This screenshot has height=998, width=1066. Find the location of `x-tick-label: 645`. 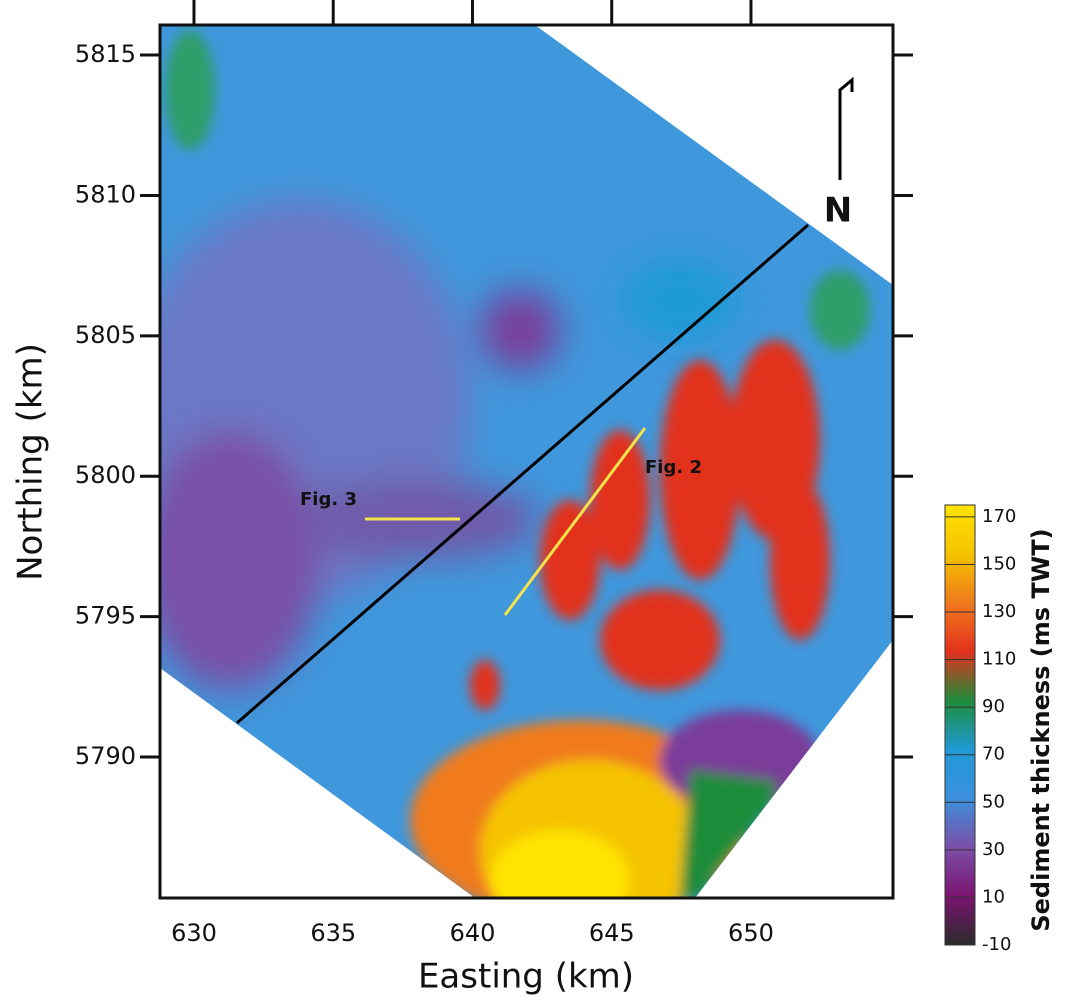

x-tick-label: 645 is located at coordinates (612, 933).